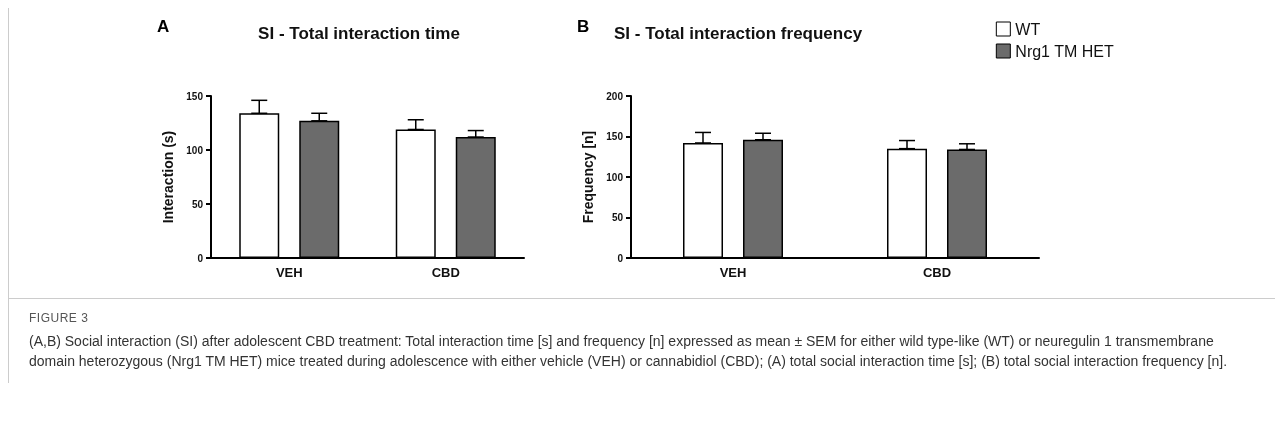 This screenshot has width=1282, height=423. What do you see at coordinates (588, 177) in the screenshot?
I see `y-axis-title: Frequency [n]` at bounding box center [588, 177].